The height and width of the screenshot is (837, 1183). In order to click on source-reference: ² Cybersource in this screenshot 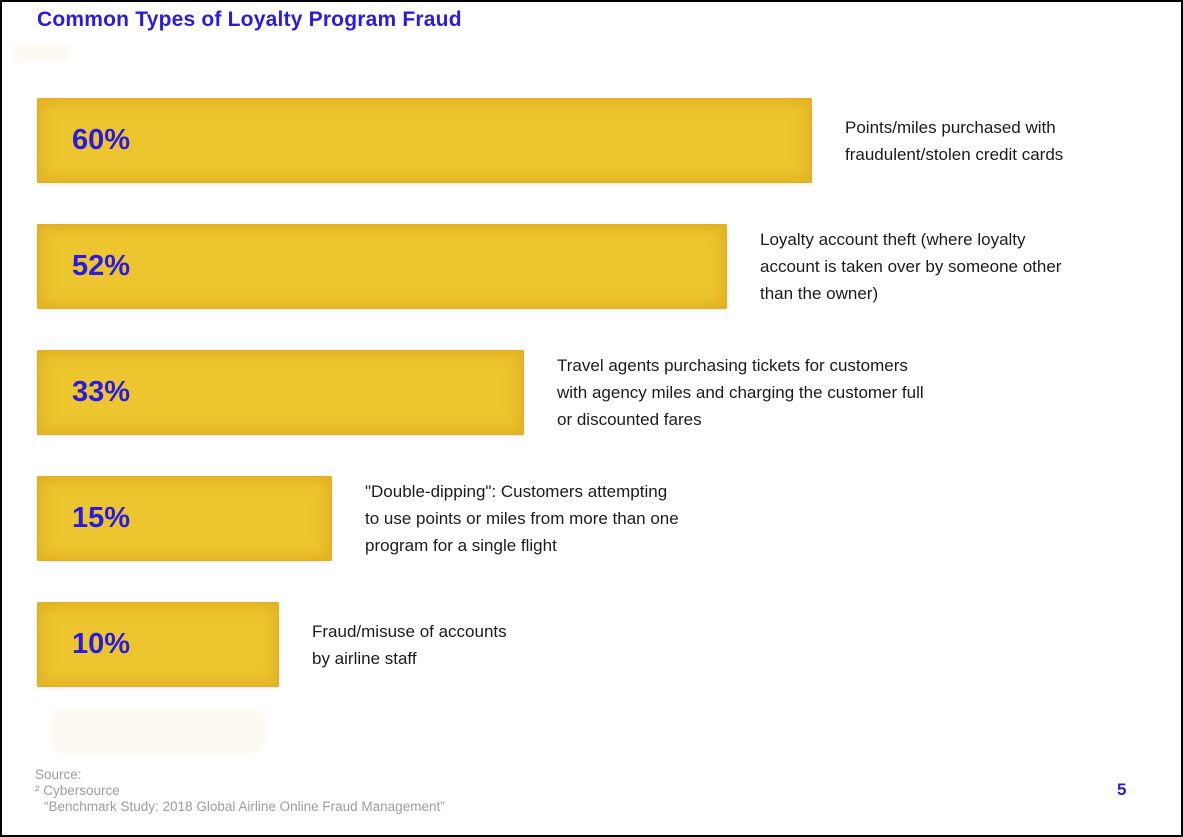, I will do `click(77, 790)`.